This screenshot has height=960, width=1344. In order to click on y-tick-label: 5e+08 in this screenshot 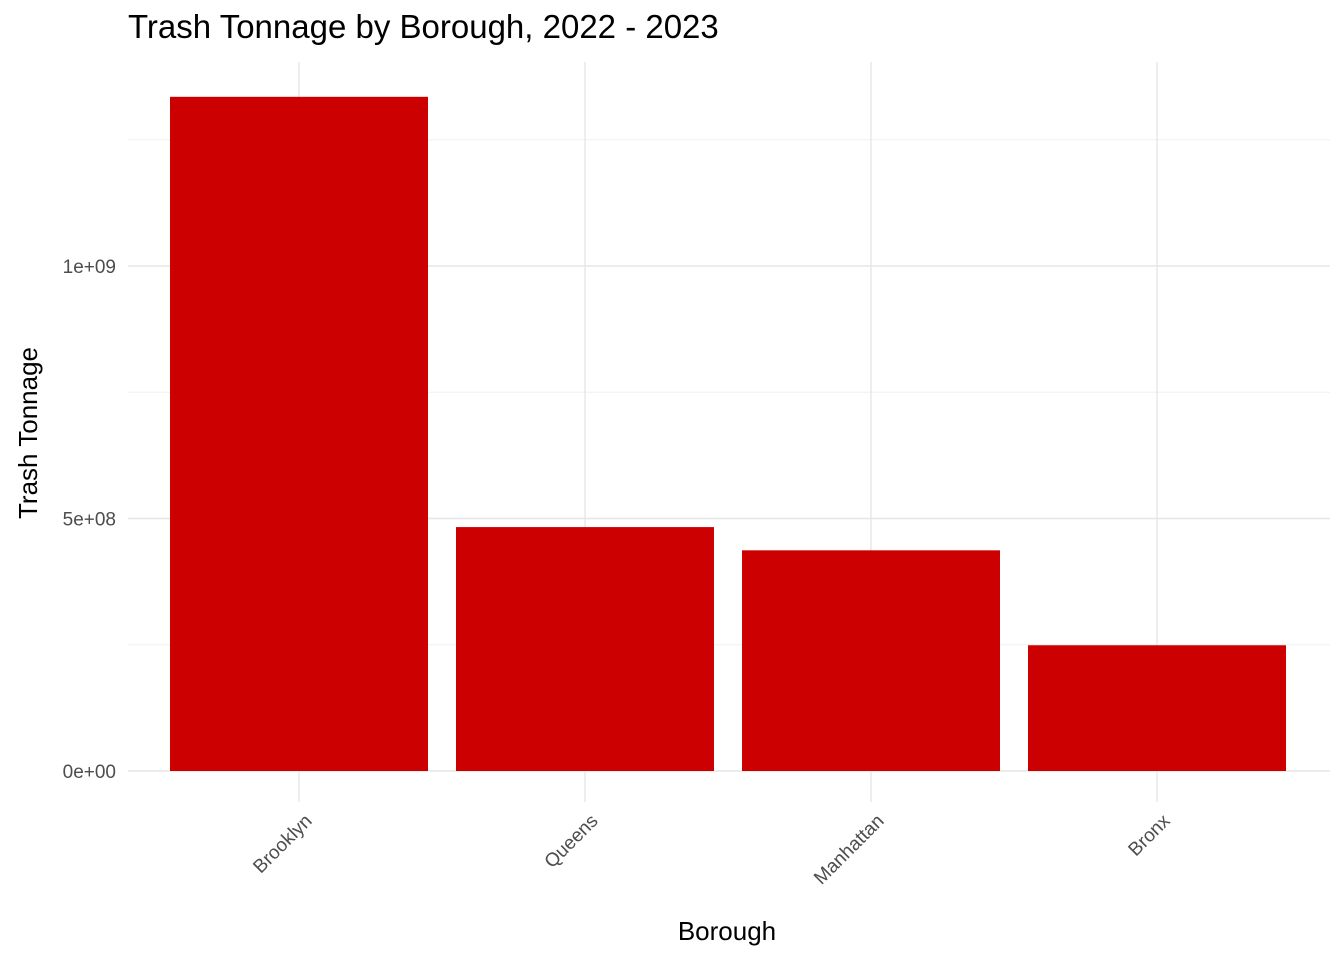, I will do `click(89, 520)`.